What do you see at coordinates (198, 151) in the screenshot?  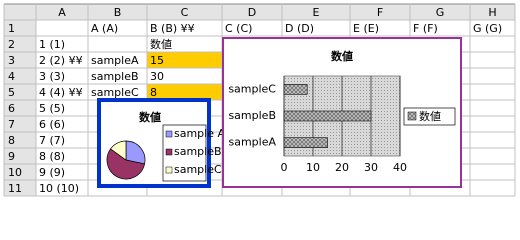 I see `legend-label: sampleB` at bounding box center [198, 151].